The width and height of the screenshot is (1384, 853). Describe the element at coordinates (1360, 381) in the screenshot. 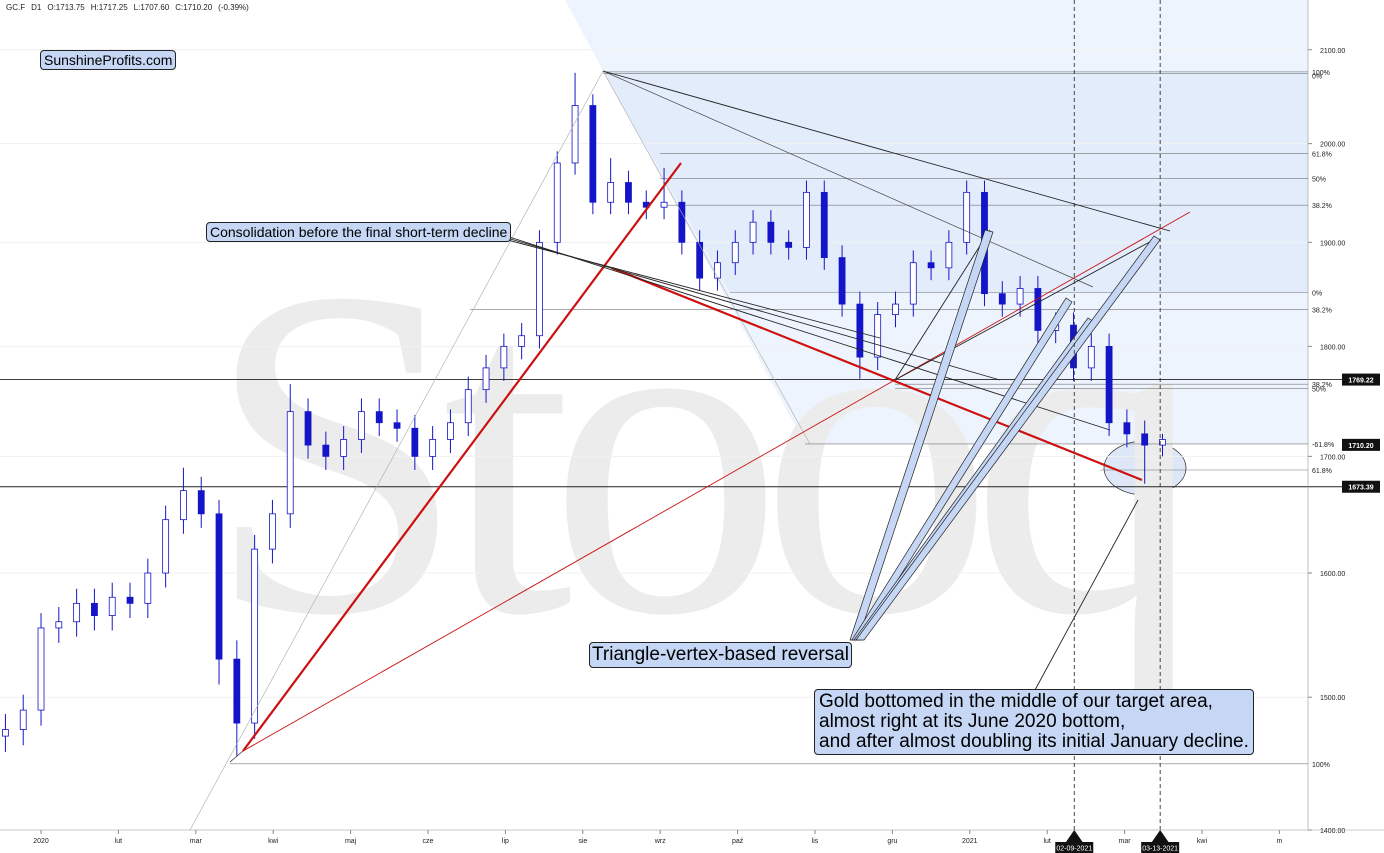

I see `price-badge-label: 1769.22` at that location.